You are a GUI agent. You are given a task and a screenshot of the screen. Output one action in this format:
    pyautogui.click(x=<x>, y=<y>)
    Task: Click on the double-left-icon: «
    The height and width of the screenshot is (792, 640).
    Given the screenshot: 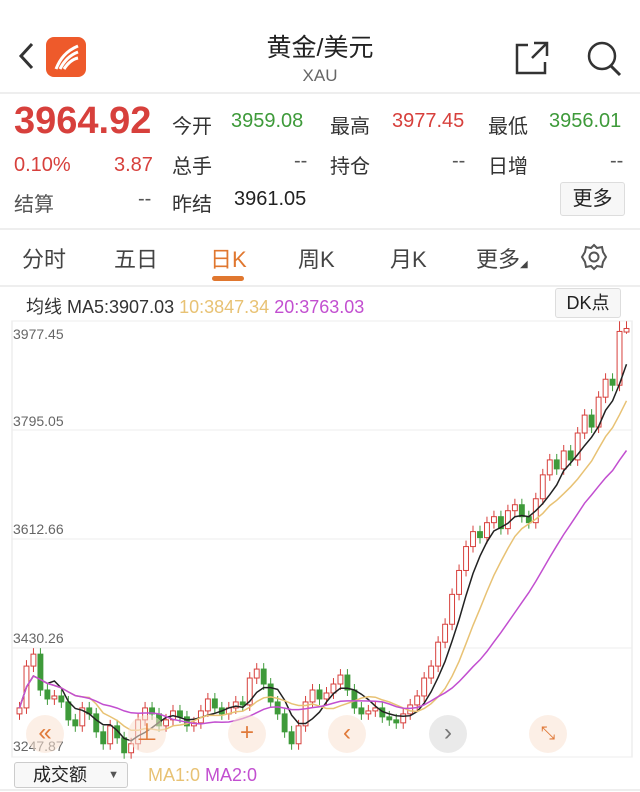 What is the action you would take?
    pyautogui.click(x=45, y=734)
    